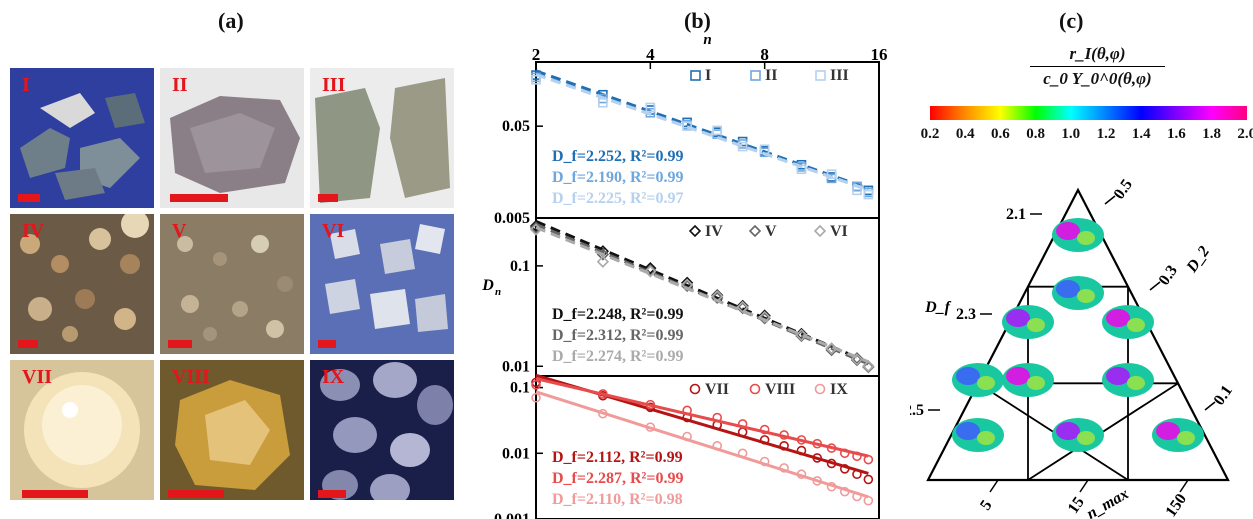 Image resolution: width=1253 pixels, height=519 pixels. What do you see at coordinates (1141, 134) in the screenshot?
I see `colorbar-tick-label: 1.4` at bounding box center [1141, 134].